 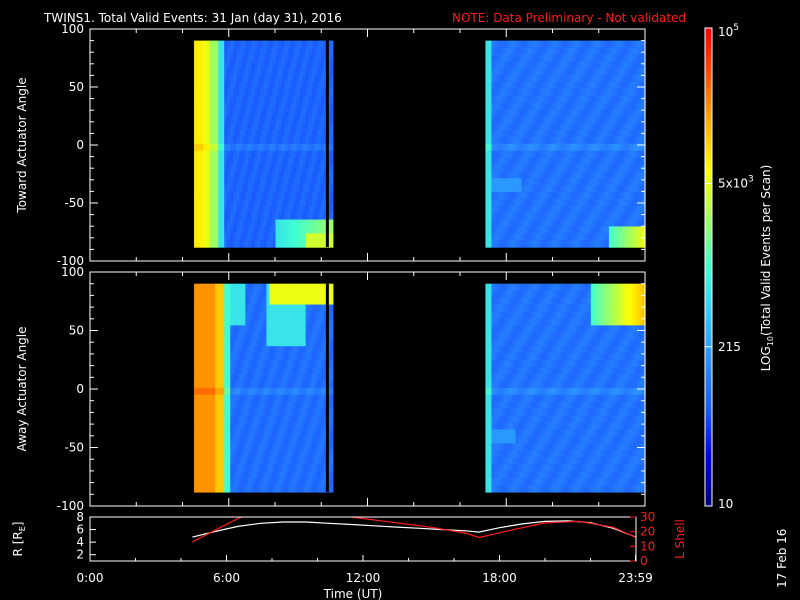 What do you see at coordinates (725, 504) in the screenshot?
I see `colorbar-tick-label: 10` at bounding box center [725, 504].